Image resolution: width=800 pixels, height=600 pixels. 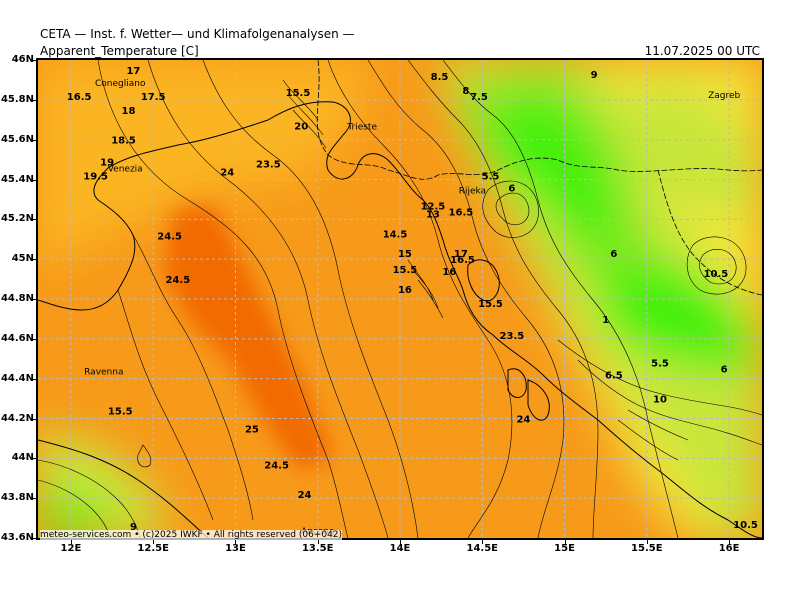 What do you see at coordinates (95, 177) in the screenshot?
I see `contour-value-label: 19.5` at bounding box center [95, 177].